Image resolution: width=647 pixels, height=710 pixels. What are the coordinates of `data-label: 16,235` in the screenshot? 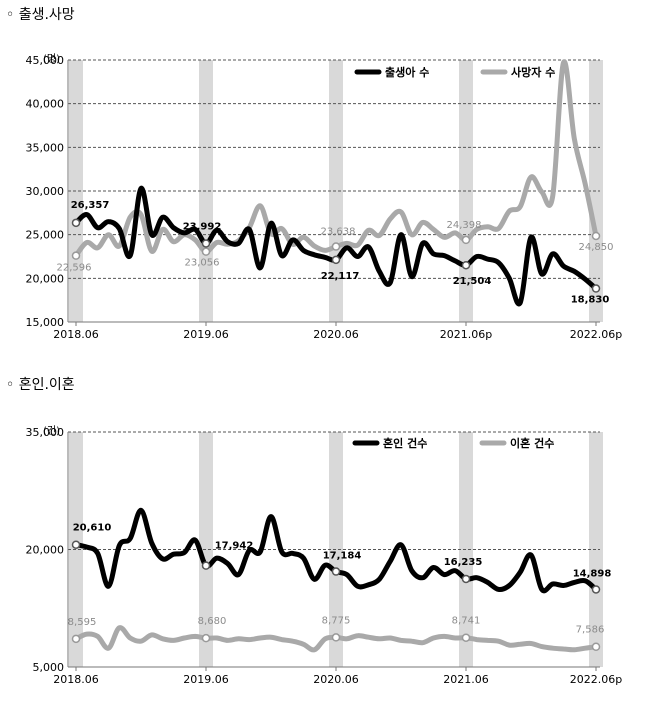 It's located at (463, 562).